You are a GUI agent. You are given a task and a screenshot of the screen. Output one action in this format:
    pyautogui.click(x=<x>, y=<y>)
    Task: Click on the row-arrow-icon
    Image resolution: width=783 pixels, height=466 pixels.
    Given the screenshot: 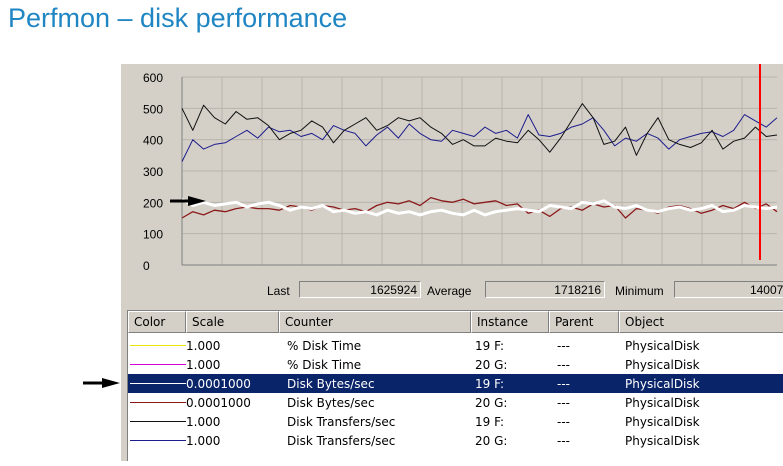 What is the action you would take?
    pyautogui.click(x=101, y=383)
    